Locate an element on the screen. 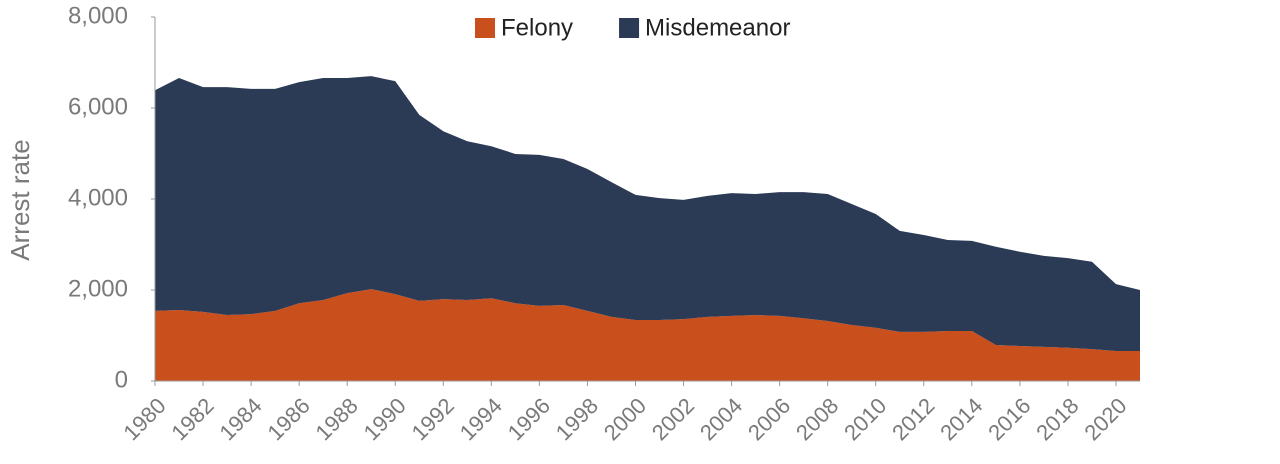  x-tick-label: 2014 is located at coordinates (961, 419).